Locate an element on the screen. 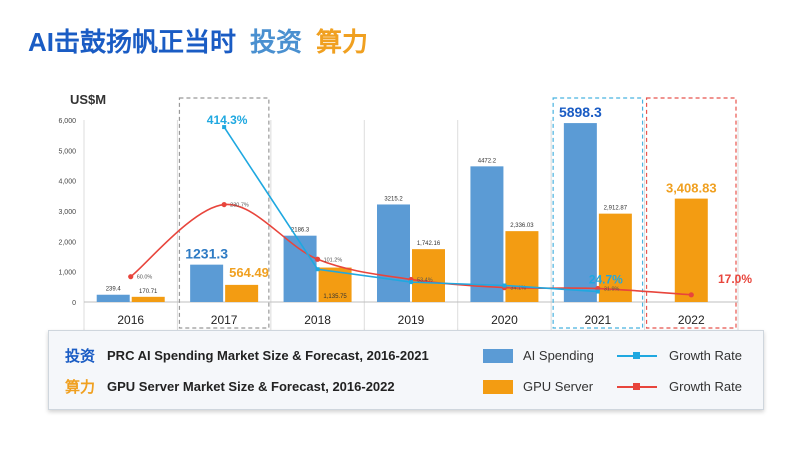 Image resolution: width=800 pixels, height=450 pixels. ai-spending-swatch is located at coordinates (498, 355).